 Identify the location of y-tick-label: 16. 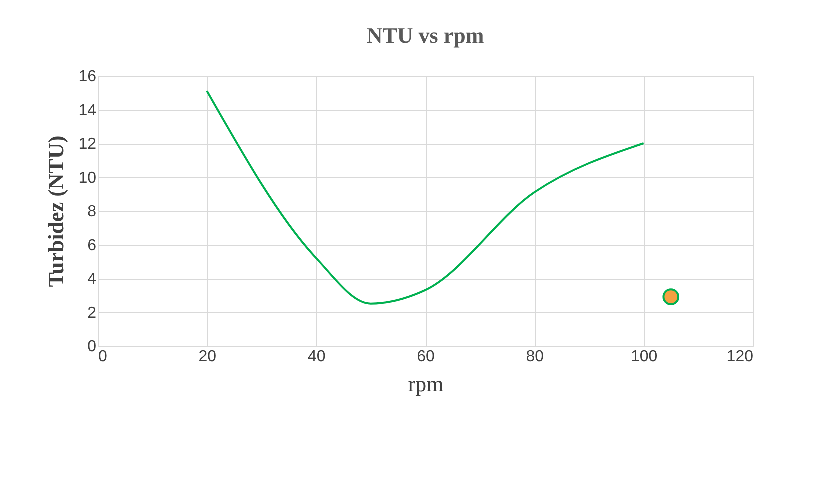
(87, 77).